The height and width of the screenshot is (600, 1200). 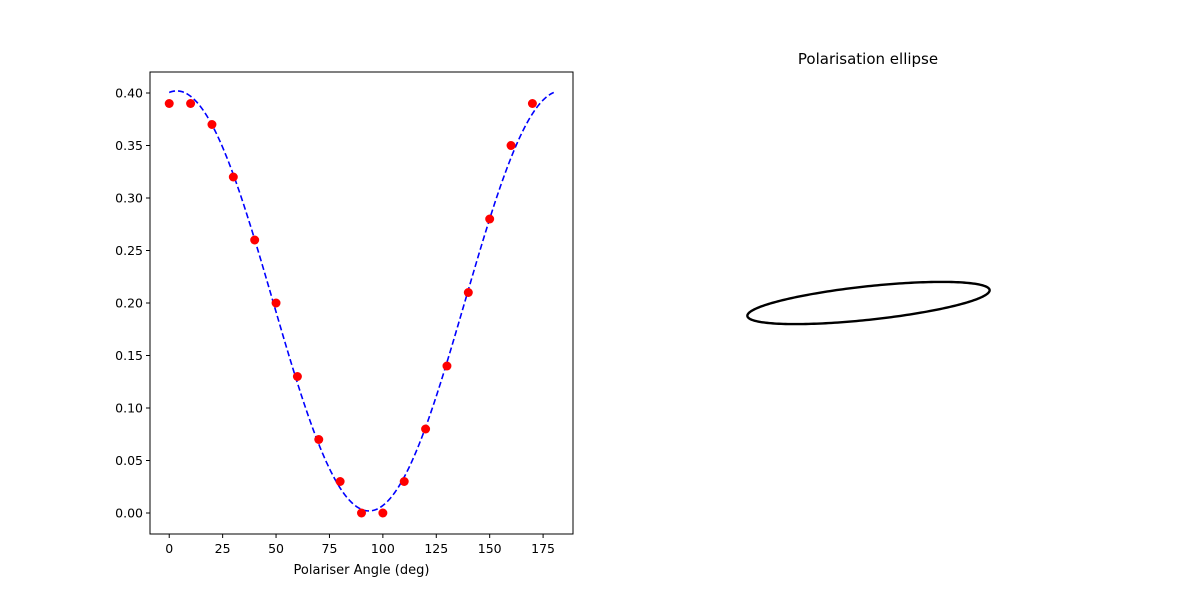 What do you see at coordinates (276, 548) in the screenshot?
I see `x-tick-label: 50` at bounding box center [276, 548].